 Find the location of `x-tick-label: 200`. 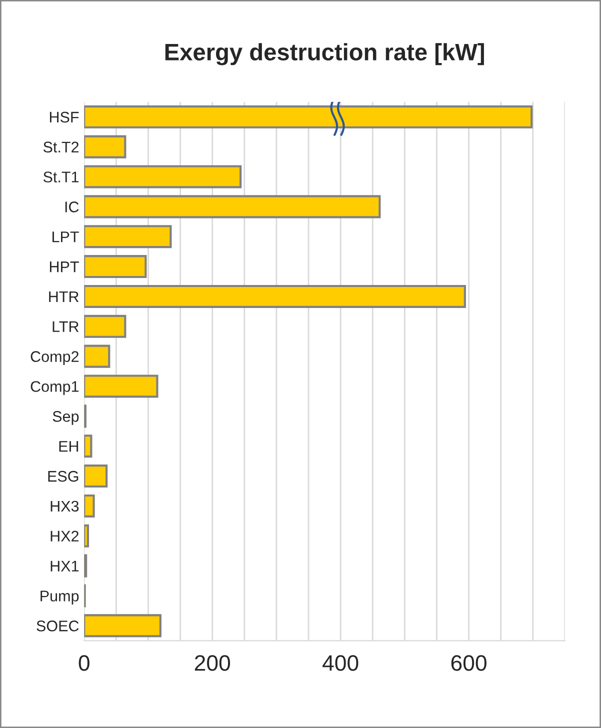

x-tick-label: 200 is located at coordinates (212, 663).